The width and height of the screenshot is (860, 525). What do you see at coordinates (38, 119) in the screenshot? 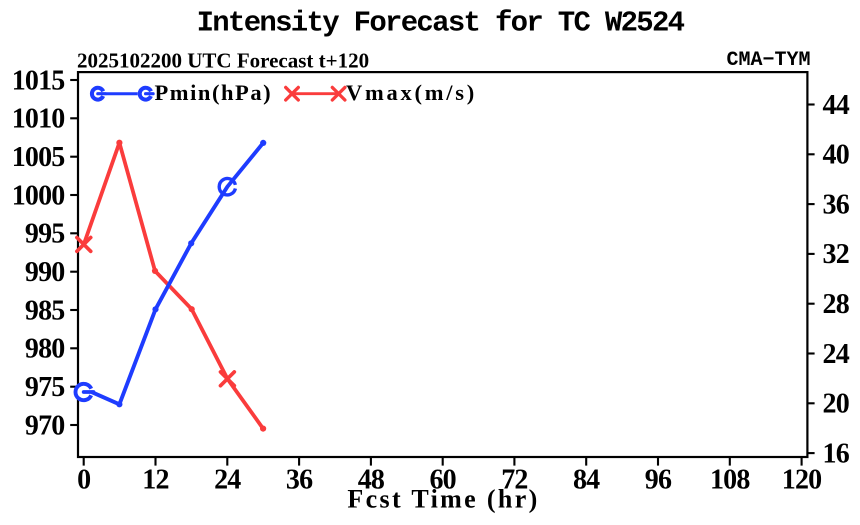
I see `svg-text: 1010` at bounding box center [38, 119].